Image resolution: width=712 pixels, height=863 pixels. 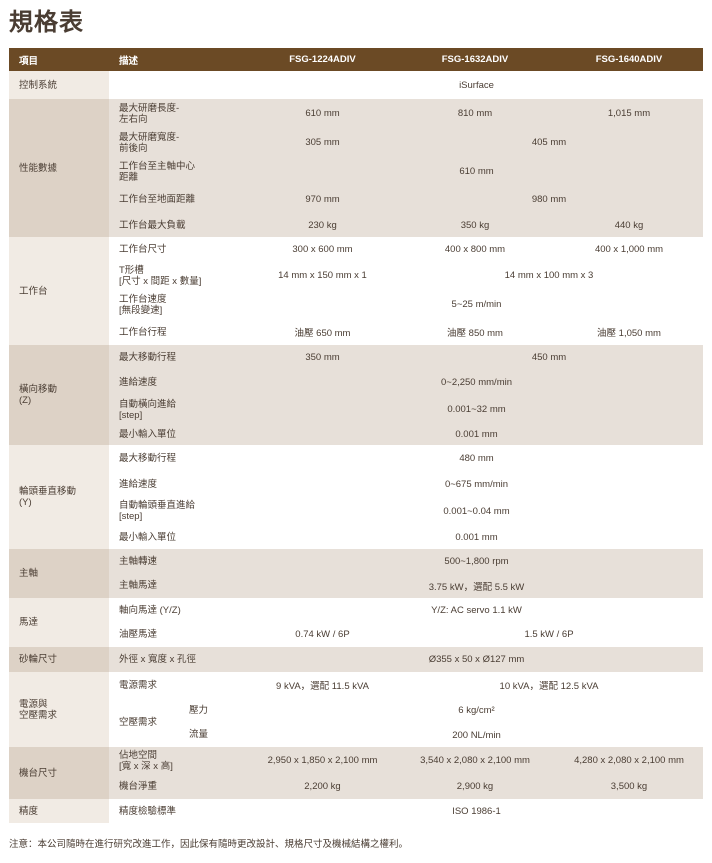 I want to click on value-cell: 400 x 1,000 mm, so click(x=629, y=249).